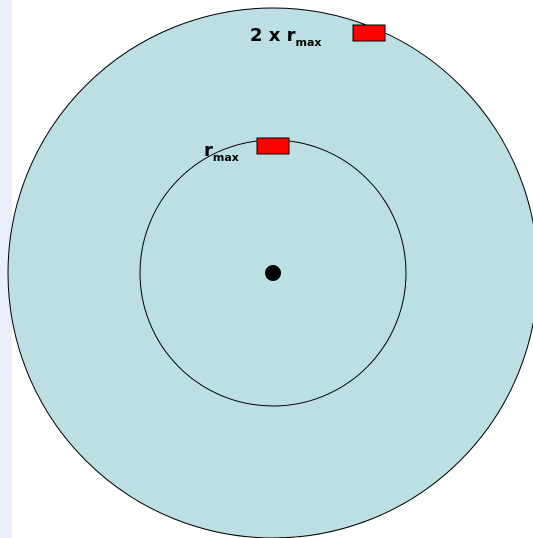  I want to click on inner-radius-label-main: r, so click(208, 150).